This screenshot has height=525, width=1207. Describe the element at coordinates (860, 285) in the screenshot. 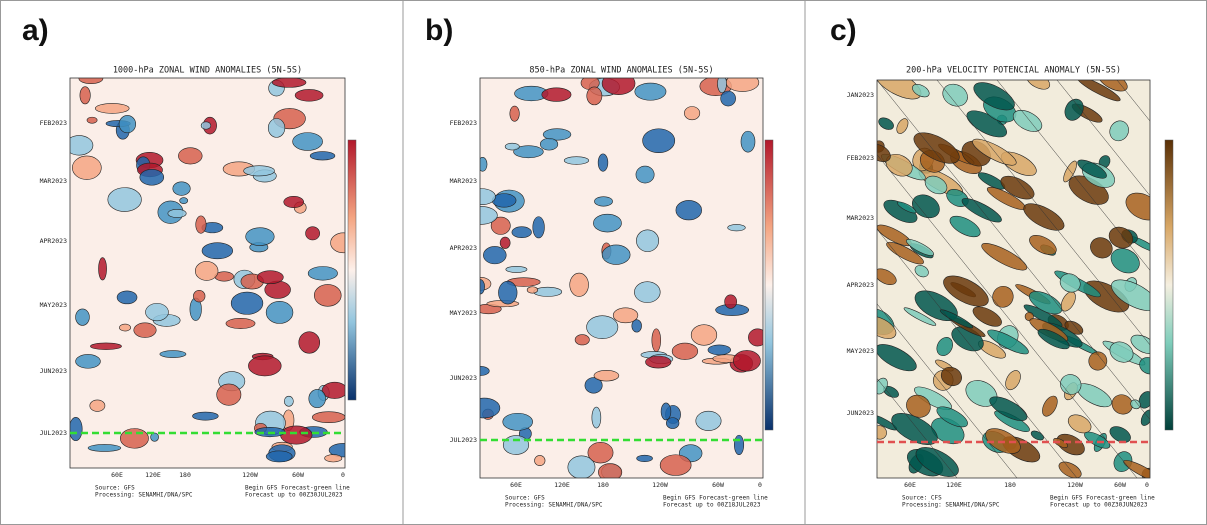

I see `y-tick-label: APR2023` at that location.